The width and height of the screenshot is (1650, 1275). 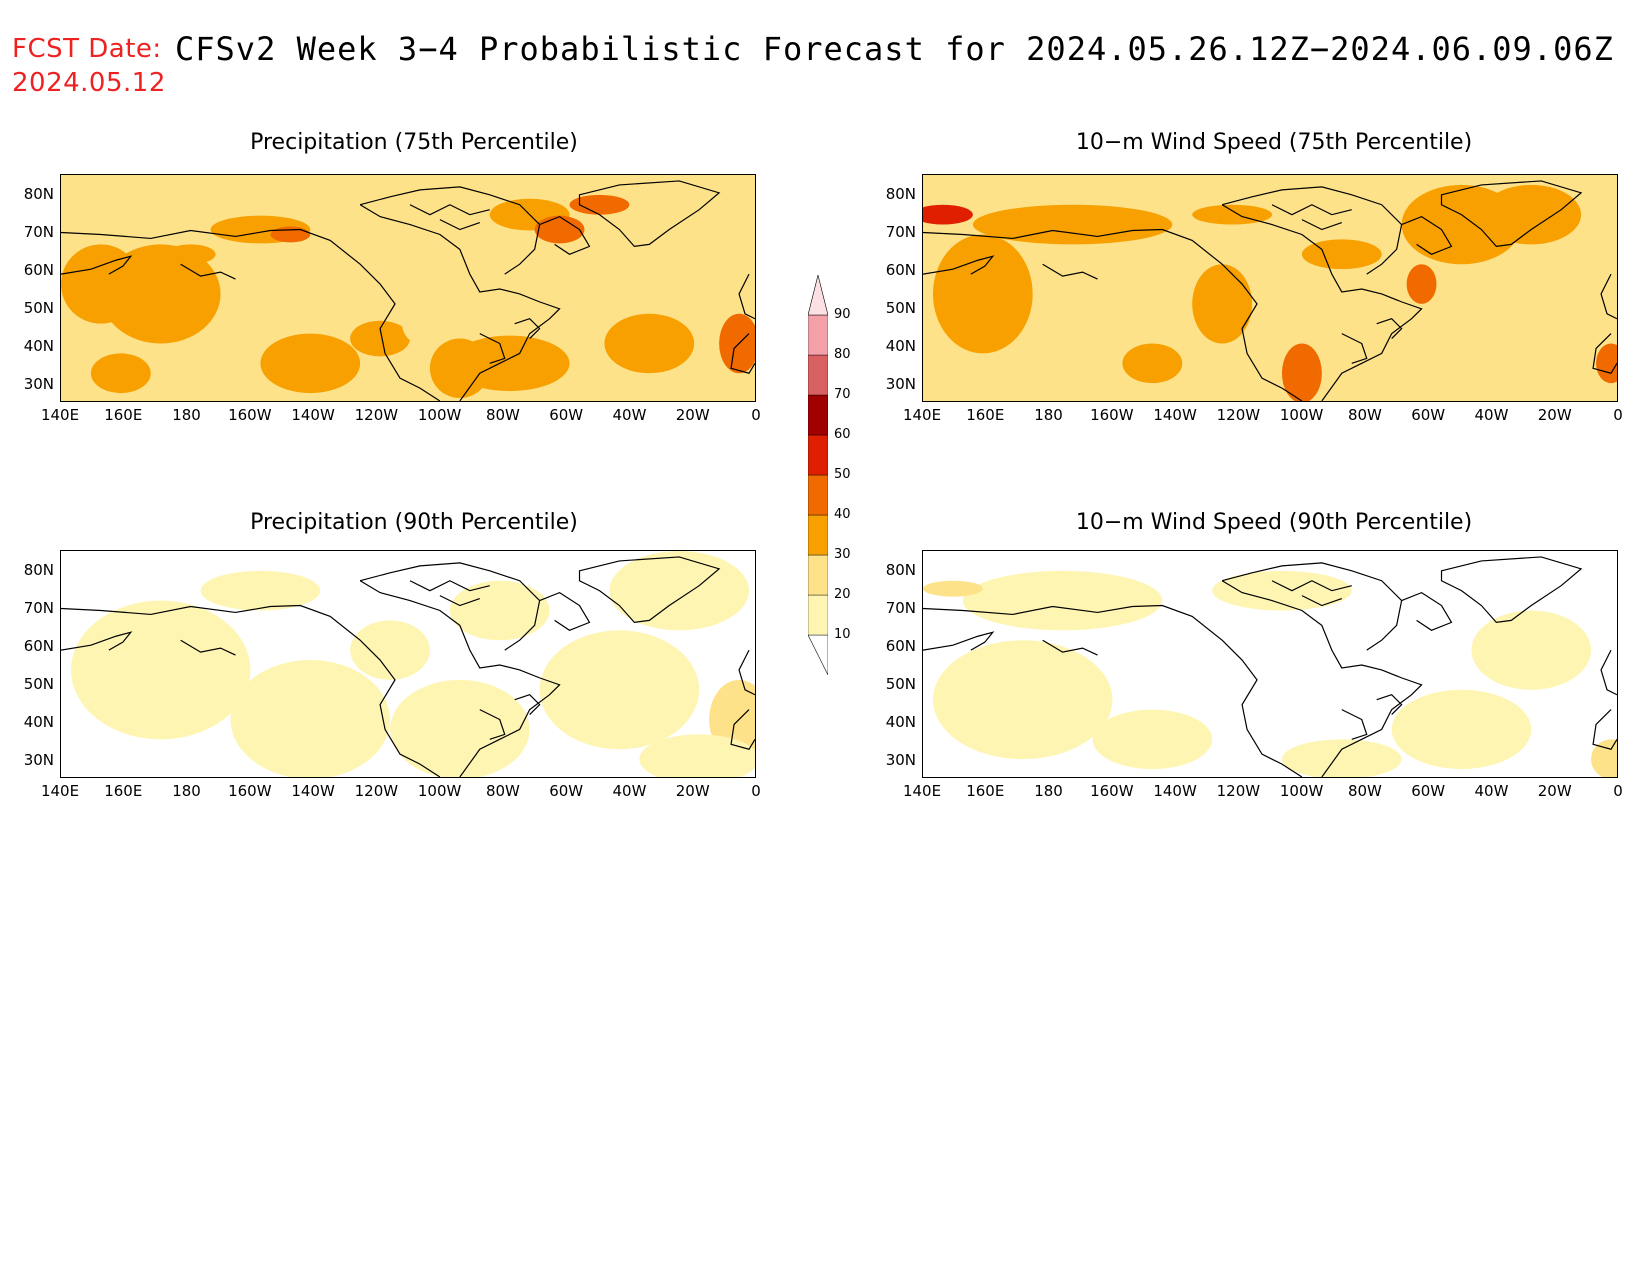 What do you see at coordinates (842, 634) in the screenshot?
I see `colorbar-label: 10` at bounding box center [842, 634].